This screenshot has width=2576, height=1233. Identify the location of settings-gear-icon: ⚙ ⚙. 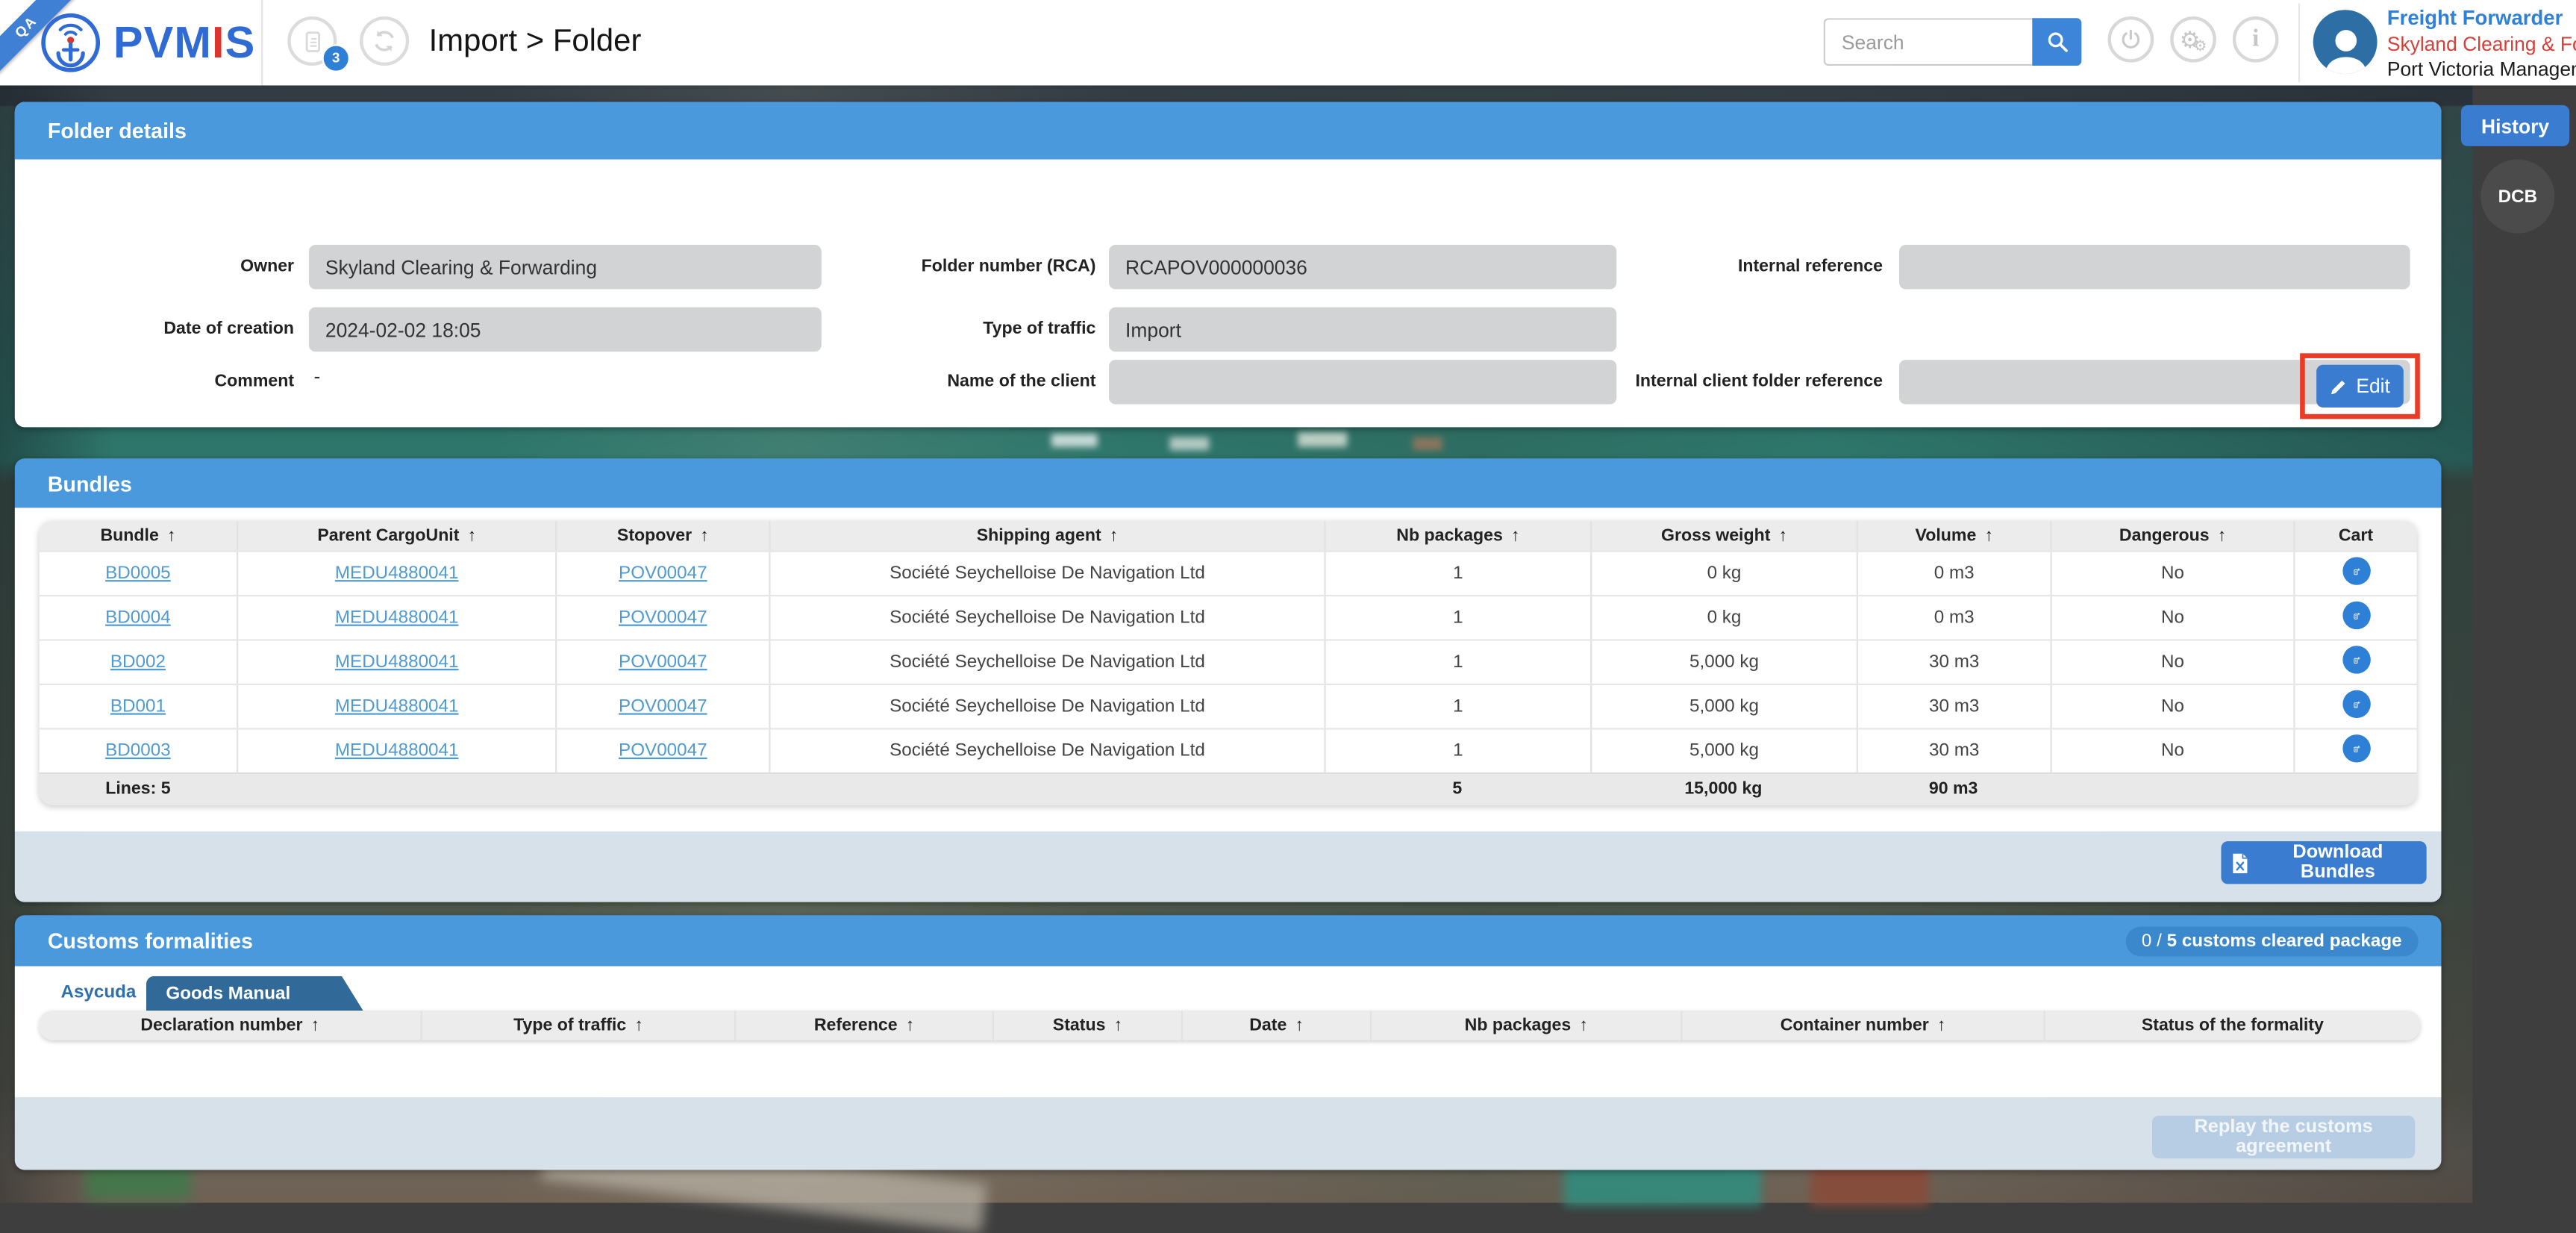
(2193, 39).